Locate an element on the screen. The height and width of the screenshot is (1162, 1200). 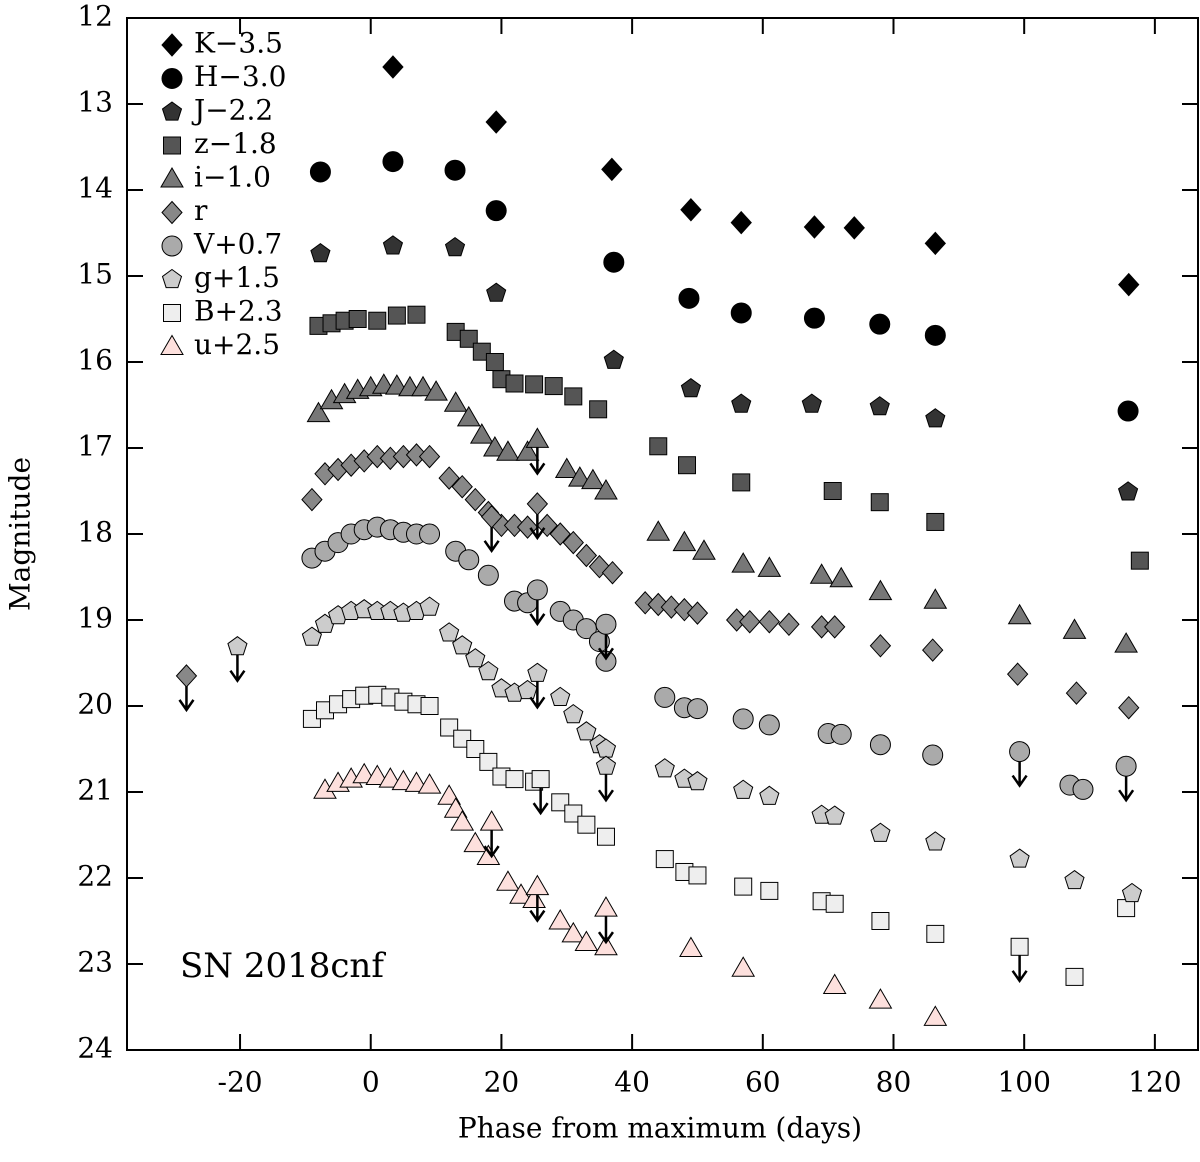
legend-label: i−1.0 is located at coordinates (232, 177).